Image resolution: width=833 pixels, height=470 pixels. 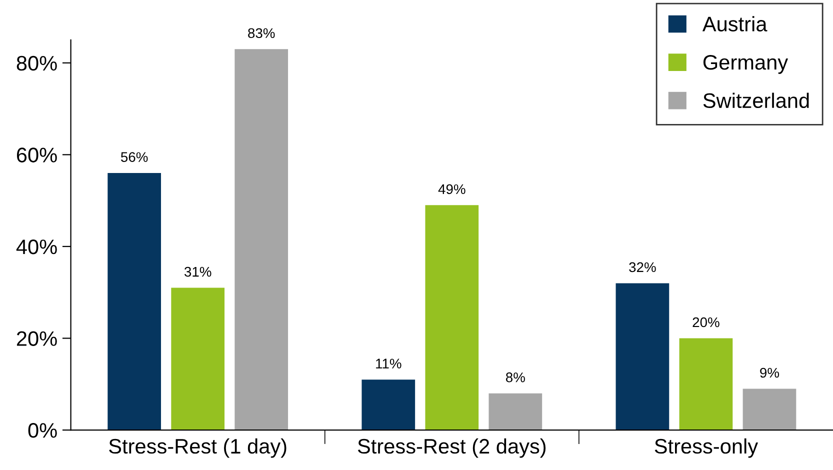 I want to click on data-label: 9%, so click(x=770, y=373).